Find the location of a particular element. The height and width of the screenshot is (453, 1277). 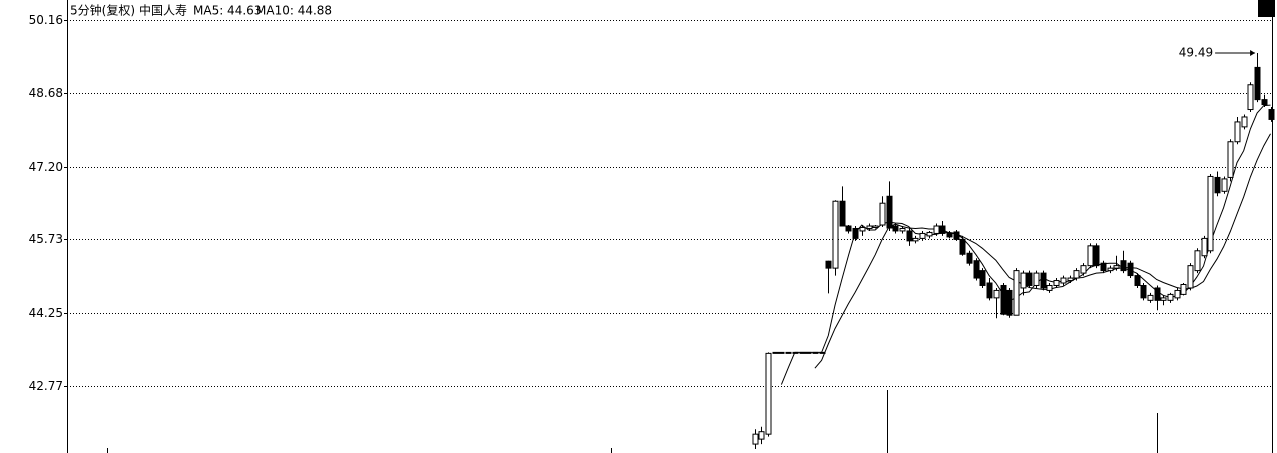

y-tick-label: 45.73 is located at coordinates (46, 239).